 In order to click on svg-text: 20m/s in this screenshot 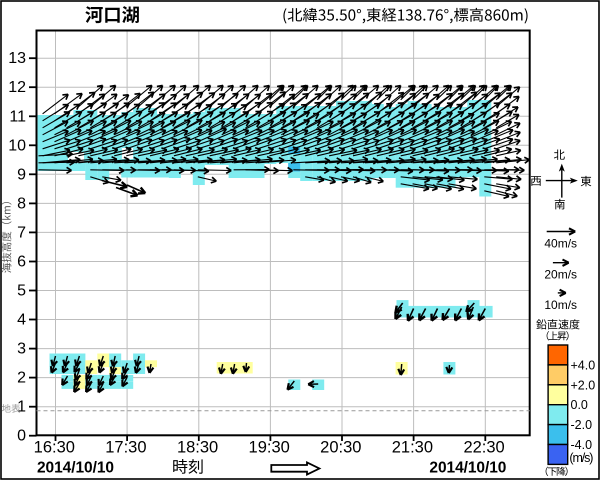, I will do `click(560, 275)`.